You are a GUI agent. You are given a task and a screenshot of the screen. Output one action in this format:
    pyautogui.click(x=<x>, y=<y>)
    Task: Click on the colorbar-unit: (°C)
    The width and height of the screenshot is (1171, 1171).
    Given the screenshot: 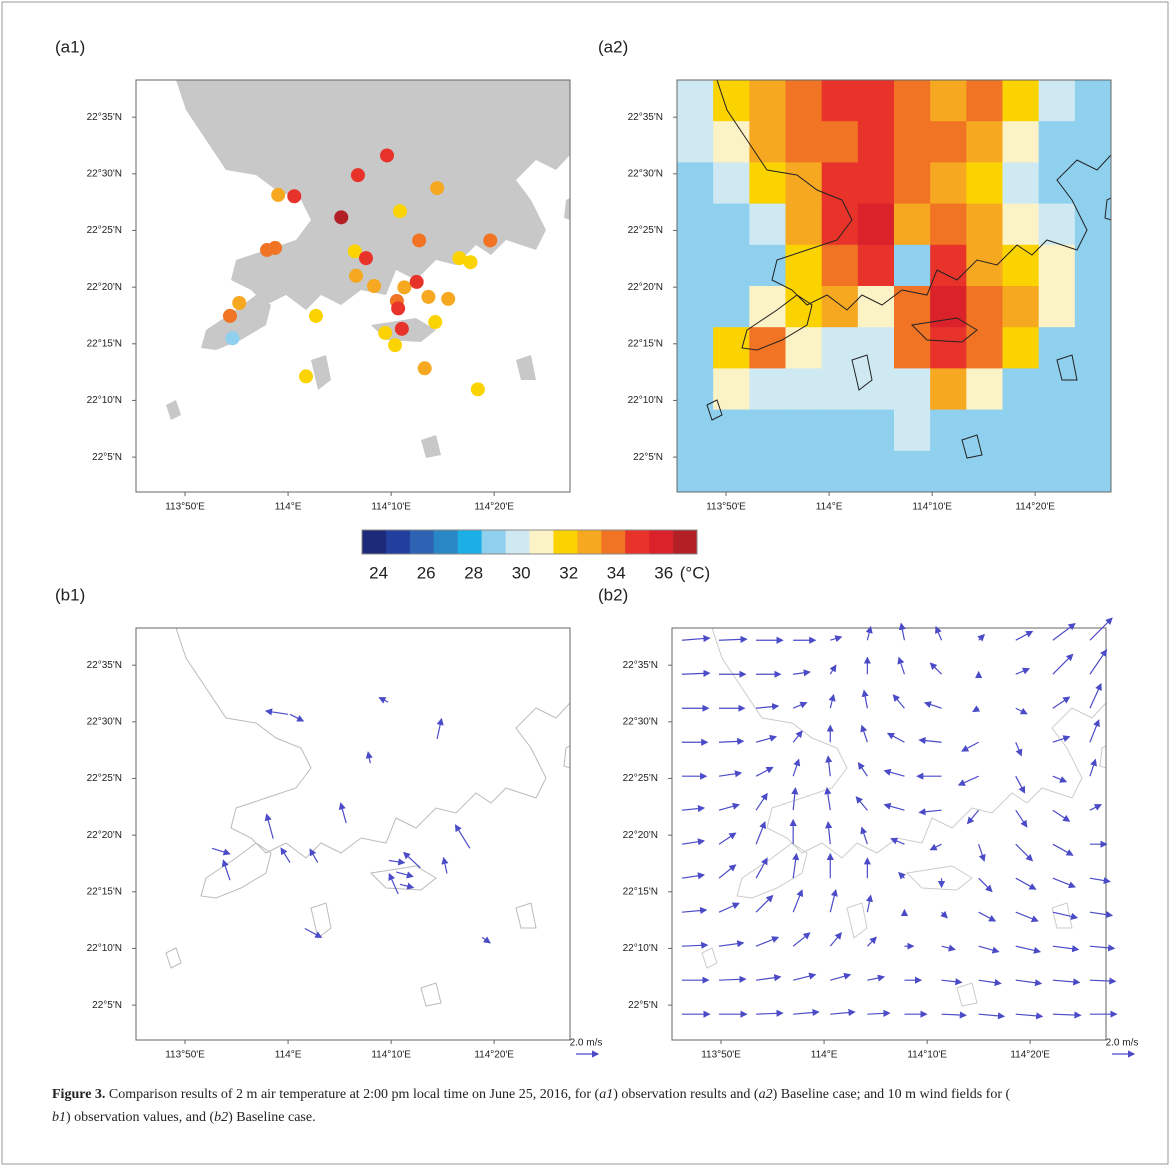 What is the action you would take?
    pyautogui.click(x=695, y=572)
    